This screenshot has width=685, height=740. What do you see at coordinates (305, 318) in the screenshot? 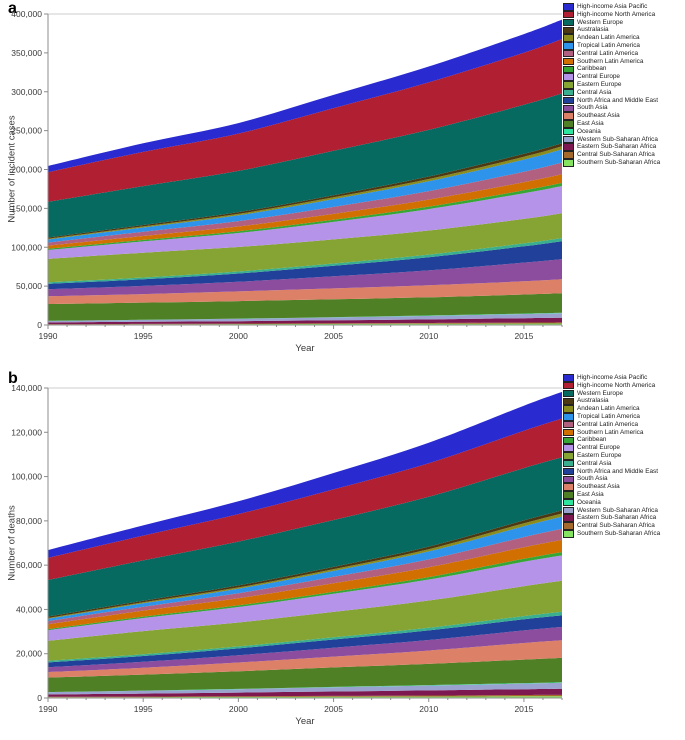
I see `area-band-western-sub-saharan-africa` at bounding box center [305, 318].